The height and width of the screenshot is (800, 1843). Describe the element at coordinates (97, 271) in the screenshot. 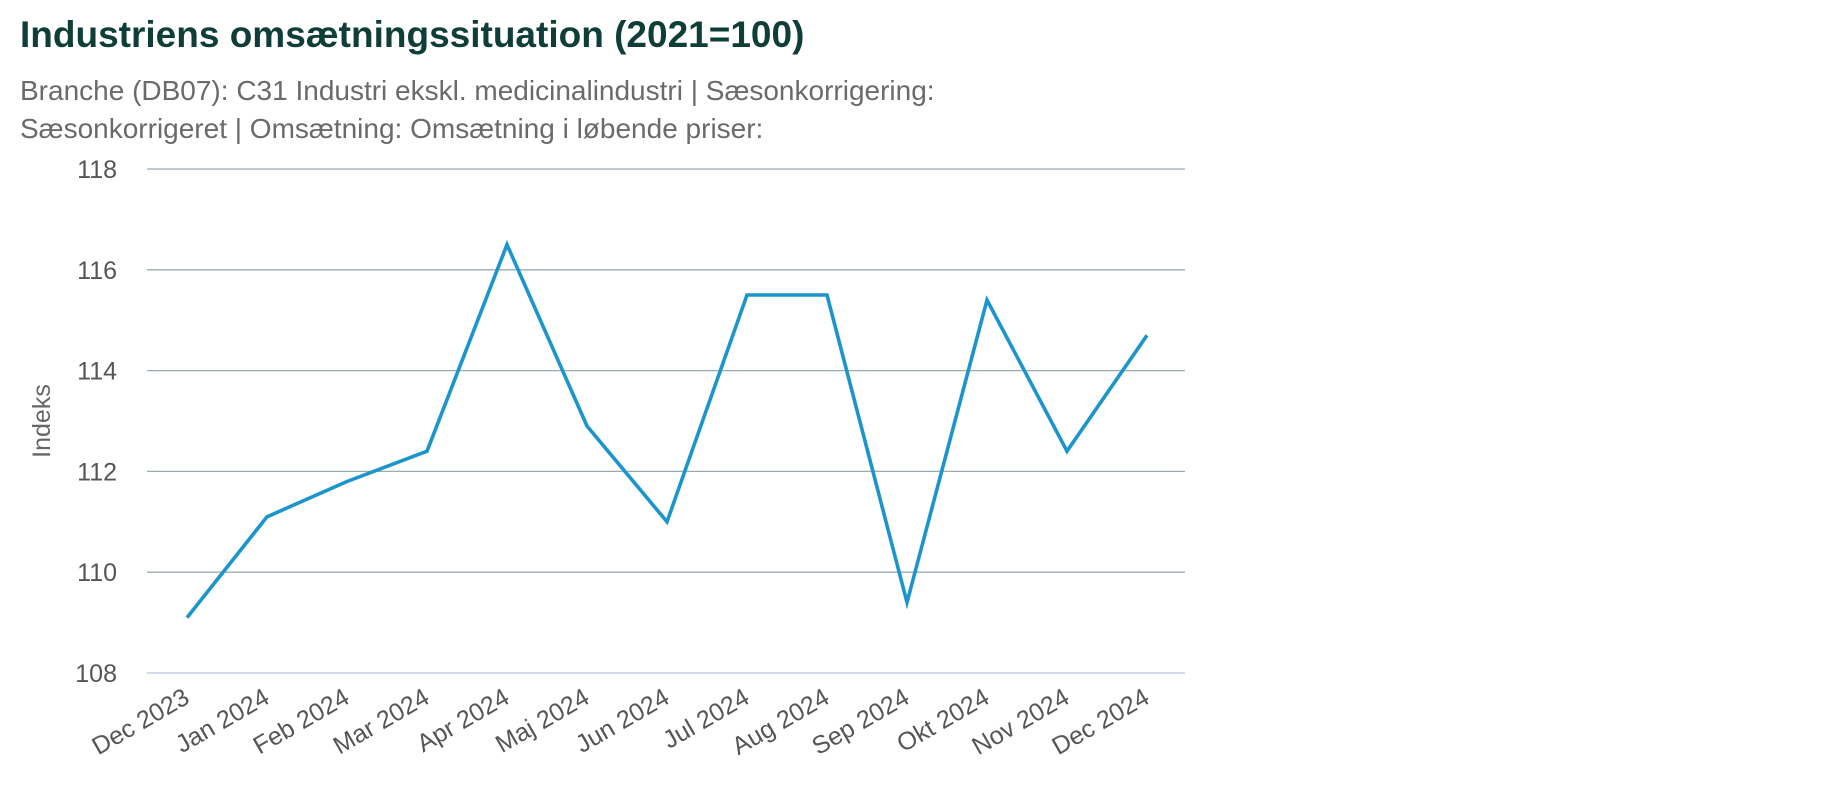

I see `y-tick-label: 116` at that location.